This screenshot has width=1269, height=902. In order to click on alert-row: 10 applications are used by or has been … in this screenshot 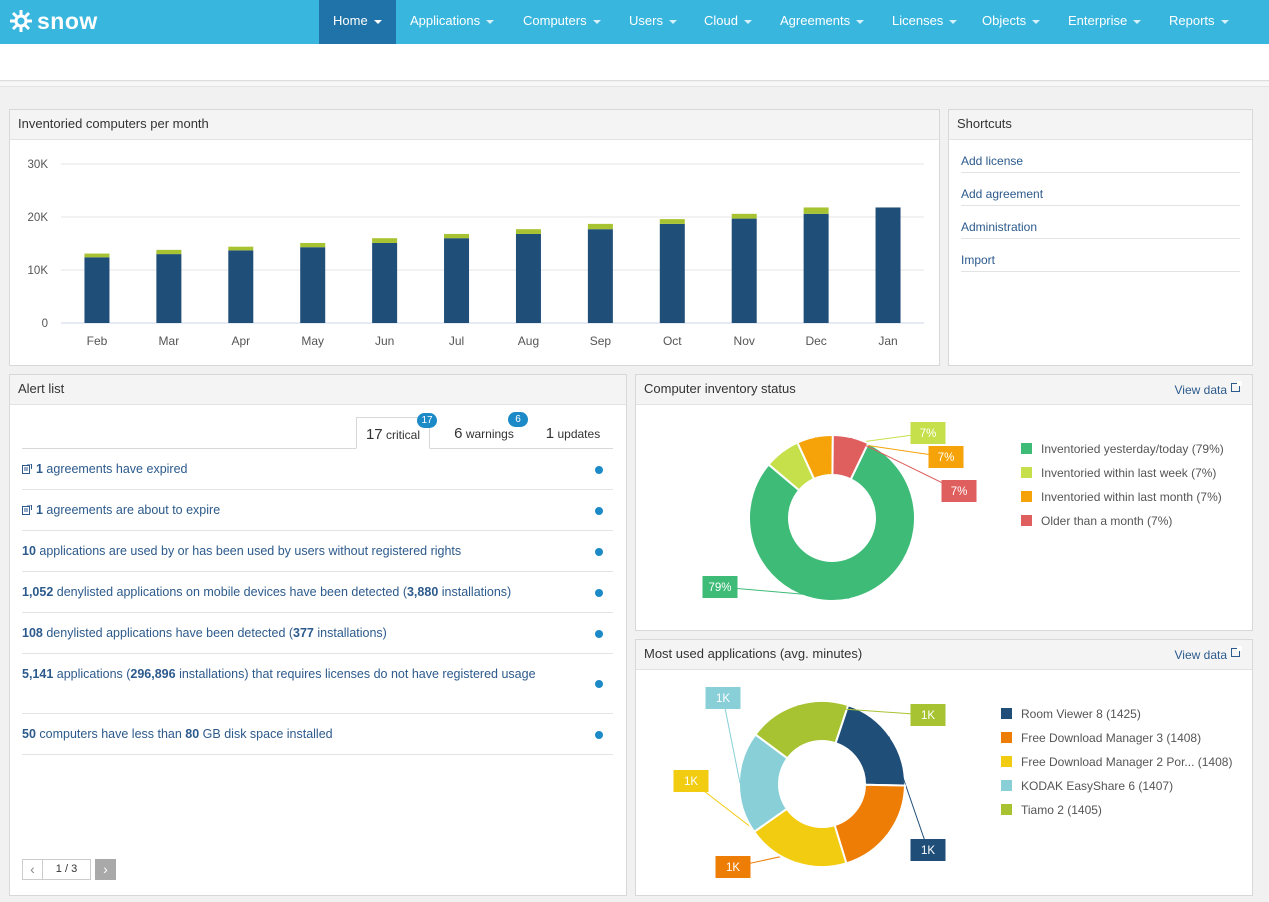, I will do `click(317, 551)`.